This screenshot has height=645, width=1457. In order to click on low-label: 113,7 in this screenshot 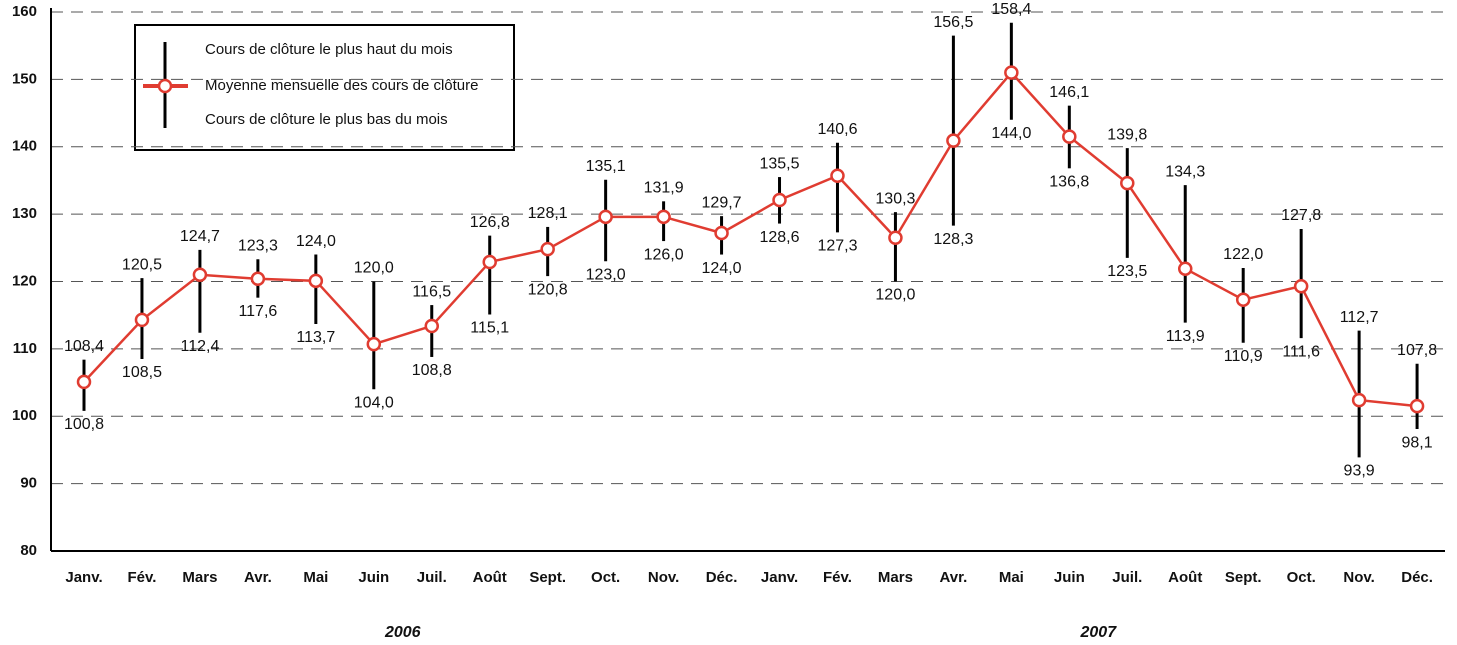, I will do `click(315, 337)`.